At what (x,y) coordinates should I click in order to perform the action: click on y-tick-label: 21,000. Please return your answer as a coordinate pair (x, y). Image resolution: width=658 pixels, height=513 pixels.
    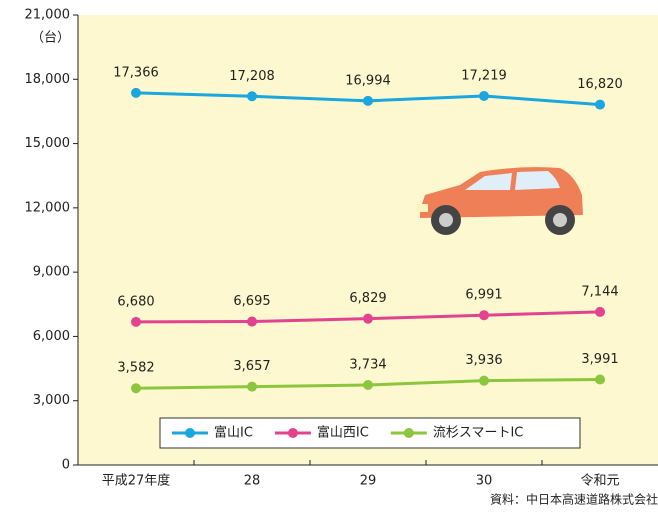
    Looking at the image, I should click on (48, 15).